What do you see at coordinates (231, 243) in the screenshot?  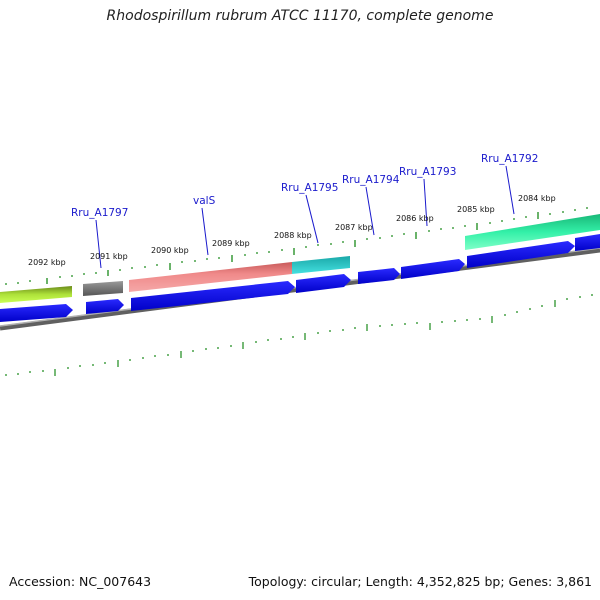 I see `tick-label-2089: 2089 kbp` at bounding box center [231, 243].